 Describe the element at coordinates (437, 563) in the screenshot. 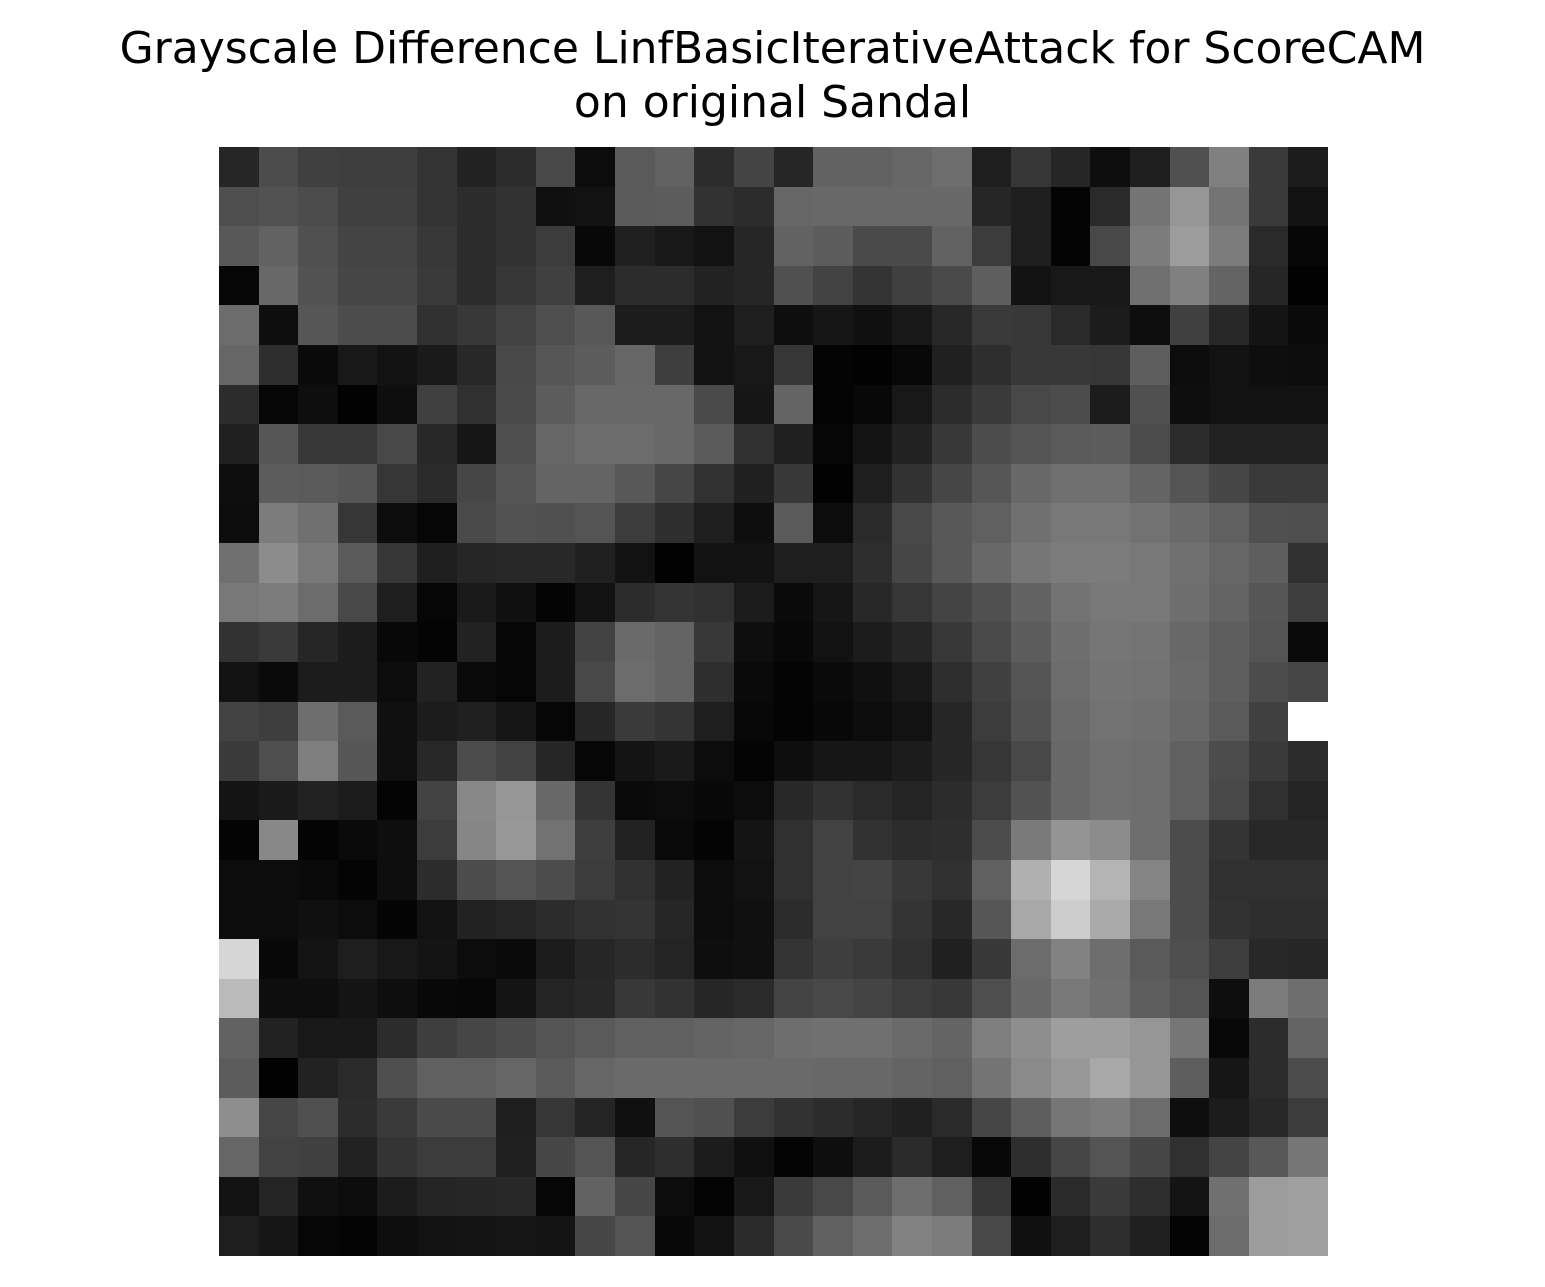

I see `heatmap-cell-r10-c5` at that location.